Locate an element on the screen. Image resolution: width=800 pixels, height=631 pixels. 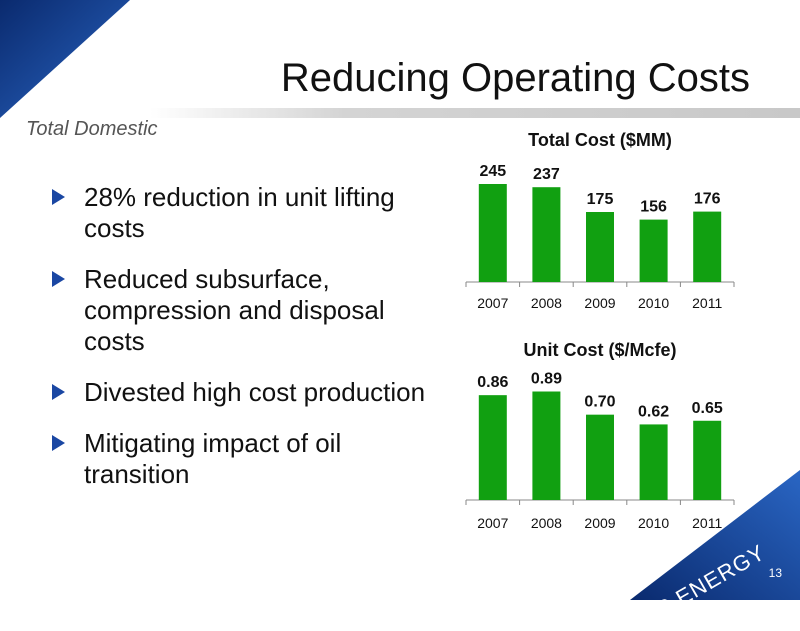
bullet-text: Divested high cost production is located at coordinates (255, 392).